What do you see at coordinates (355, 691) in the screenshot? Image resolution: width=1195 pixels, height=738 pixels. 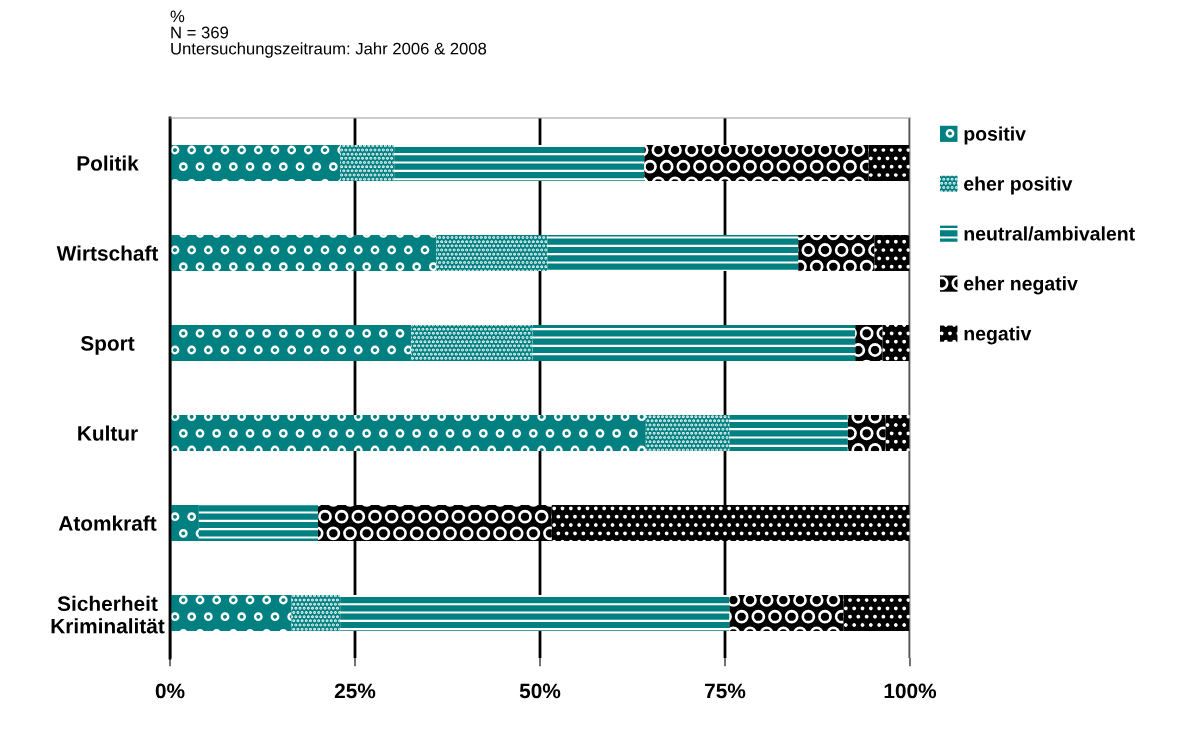 I see `x-tick-label: 25%` at bounding box center [355, 691].